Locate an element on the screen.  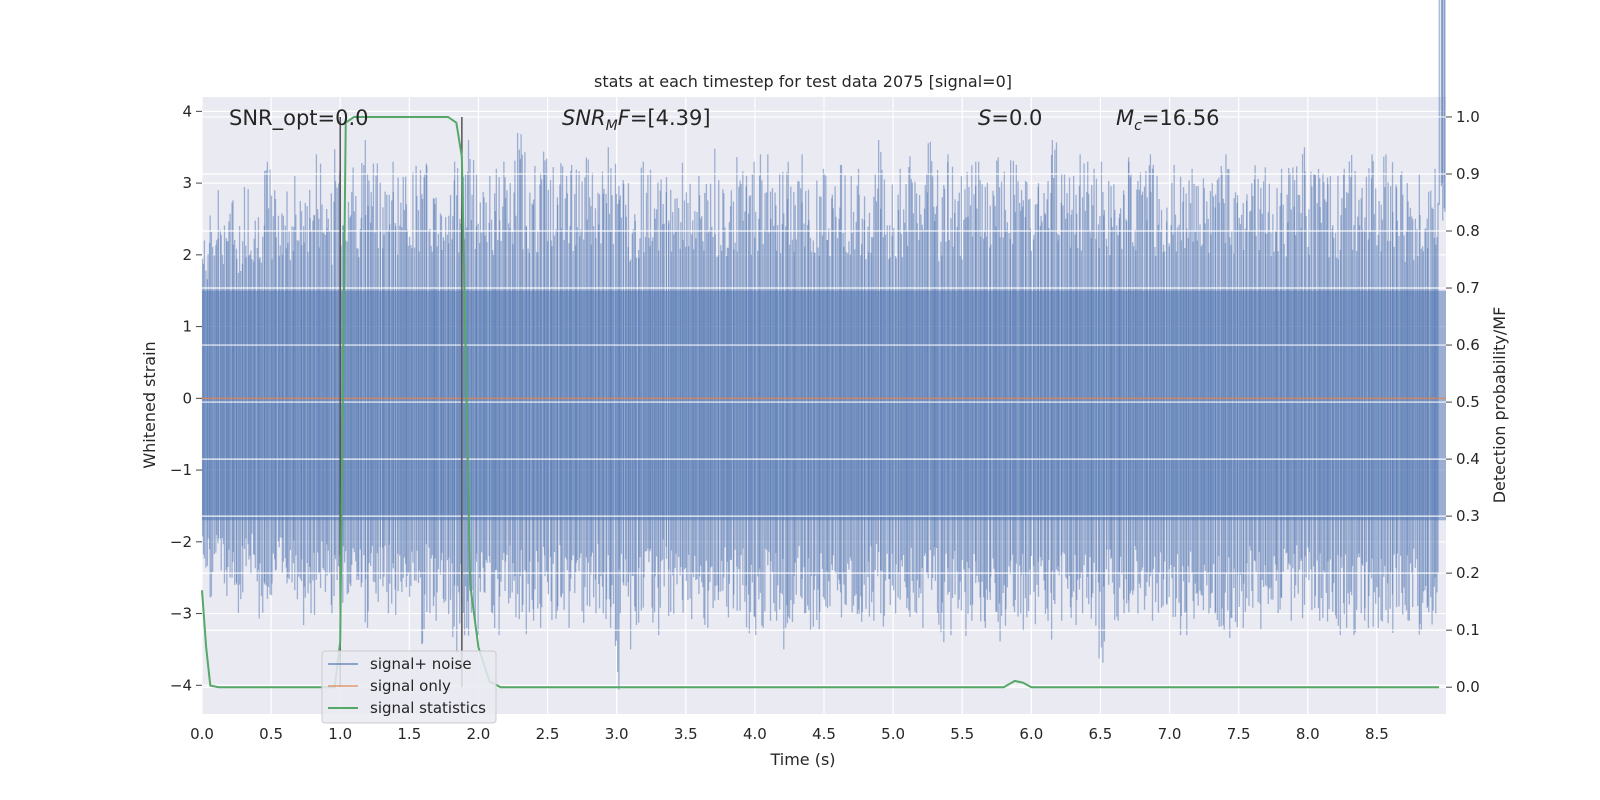
legend-box is located at coordinates (409, 687).